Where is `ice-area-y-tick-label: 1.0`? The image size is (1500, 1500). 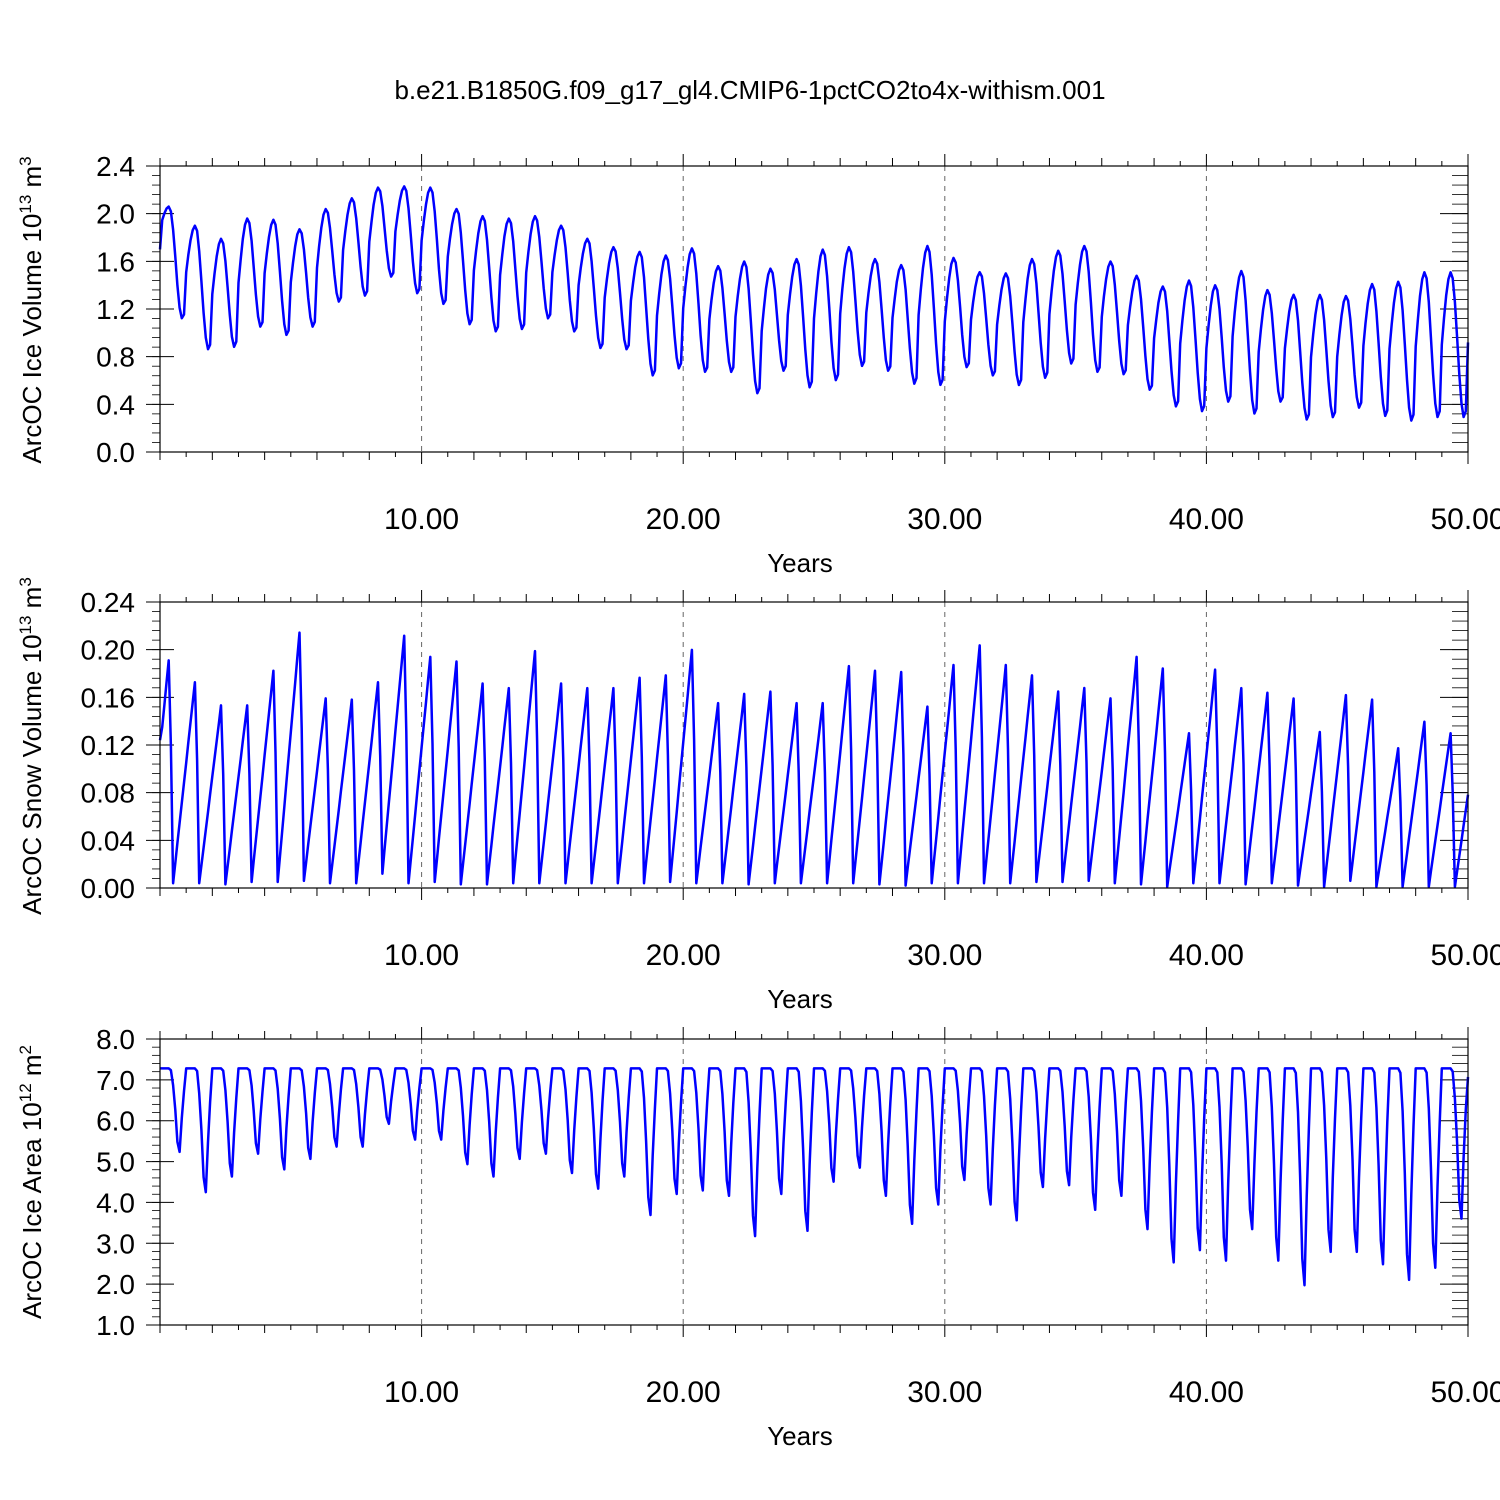 ice-area-y-tick-label: 1.0 is located at coordinates (115, 1325).